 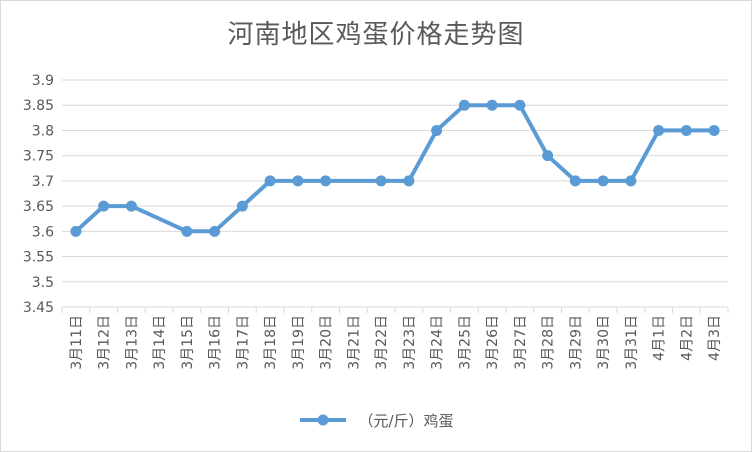 I want to click on x-tick-label: 3月18日, so click(x=271, y=342).